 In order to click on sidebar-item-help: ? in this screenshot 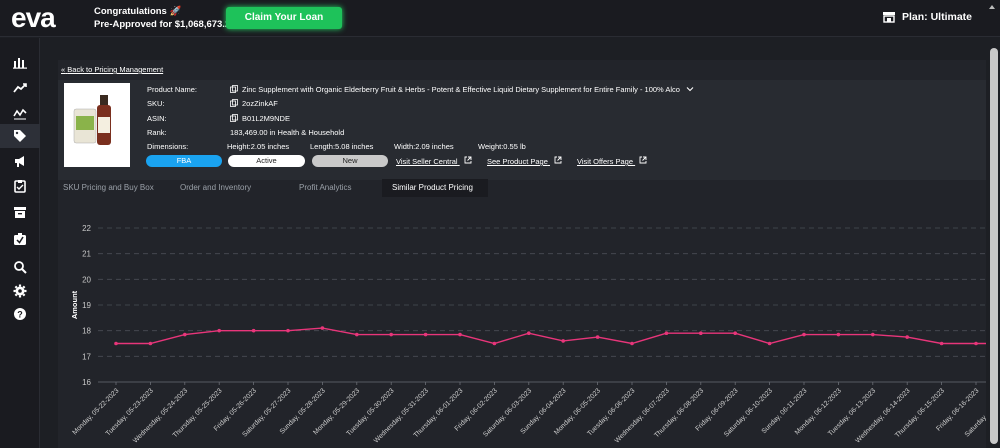, I will do `click(20, 314)`.